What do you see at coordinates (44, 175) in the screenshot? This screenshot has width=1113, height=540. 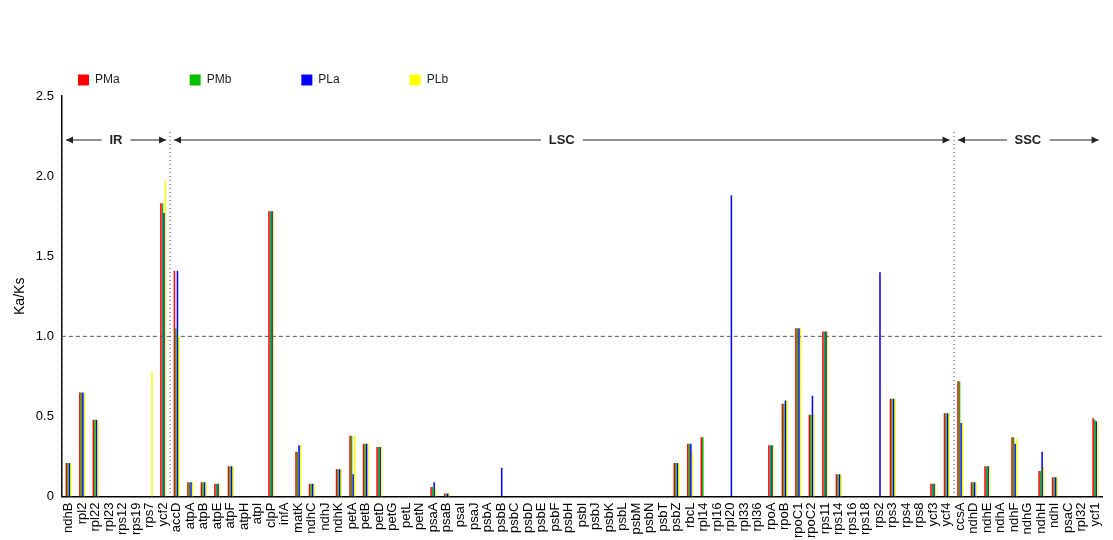 I see `y-tick-label: 2.0` at bounding box center [44, 175].